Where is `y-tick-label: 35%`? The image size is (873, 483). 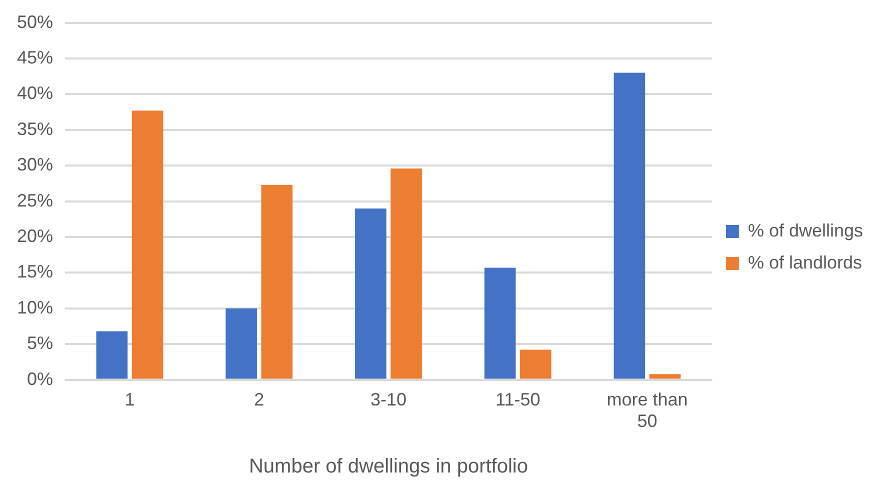 y-tick-label: 35% is located at coordinates (35, 128).